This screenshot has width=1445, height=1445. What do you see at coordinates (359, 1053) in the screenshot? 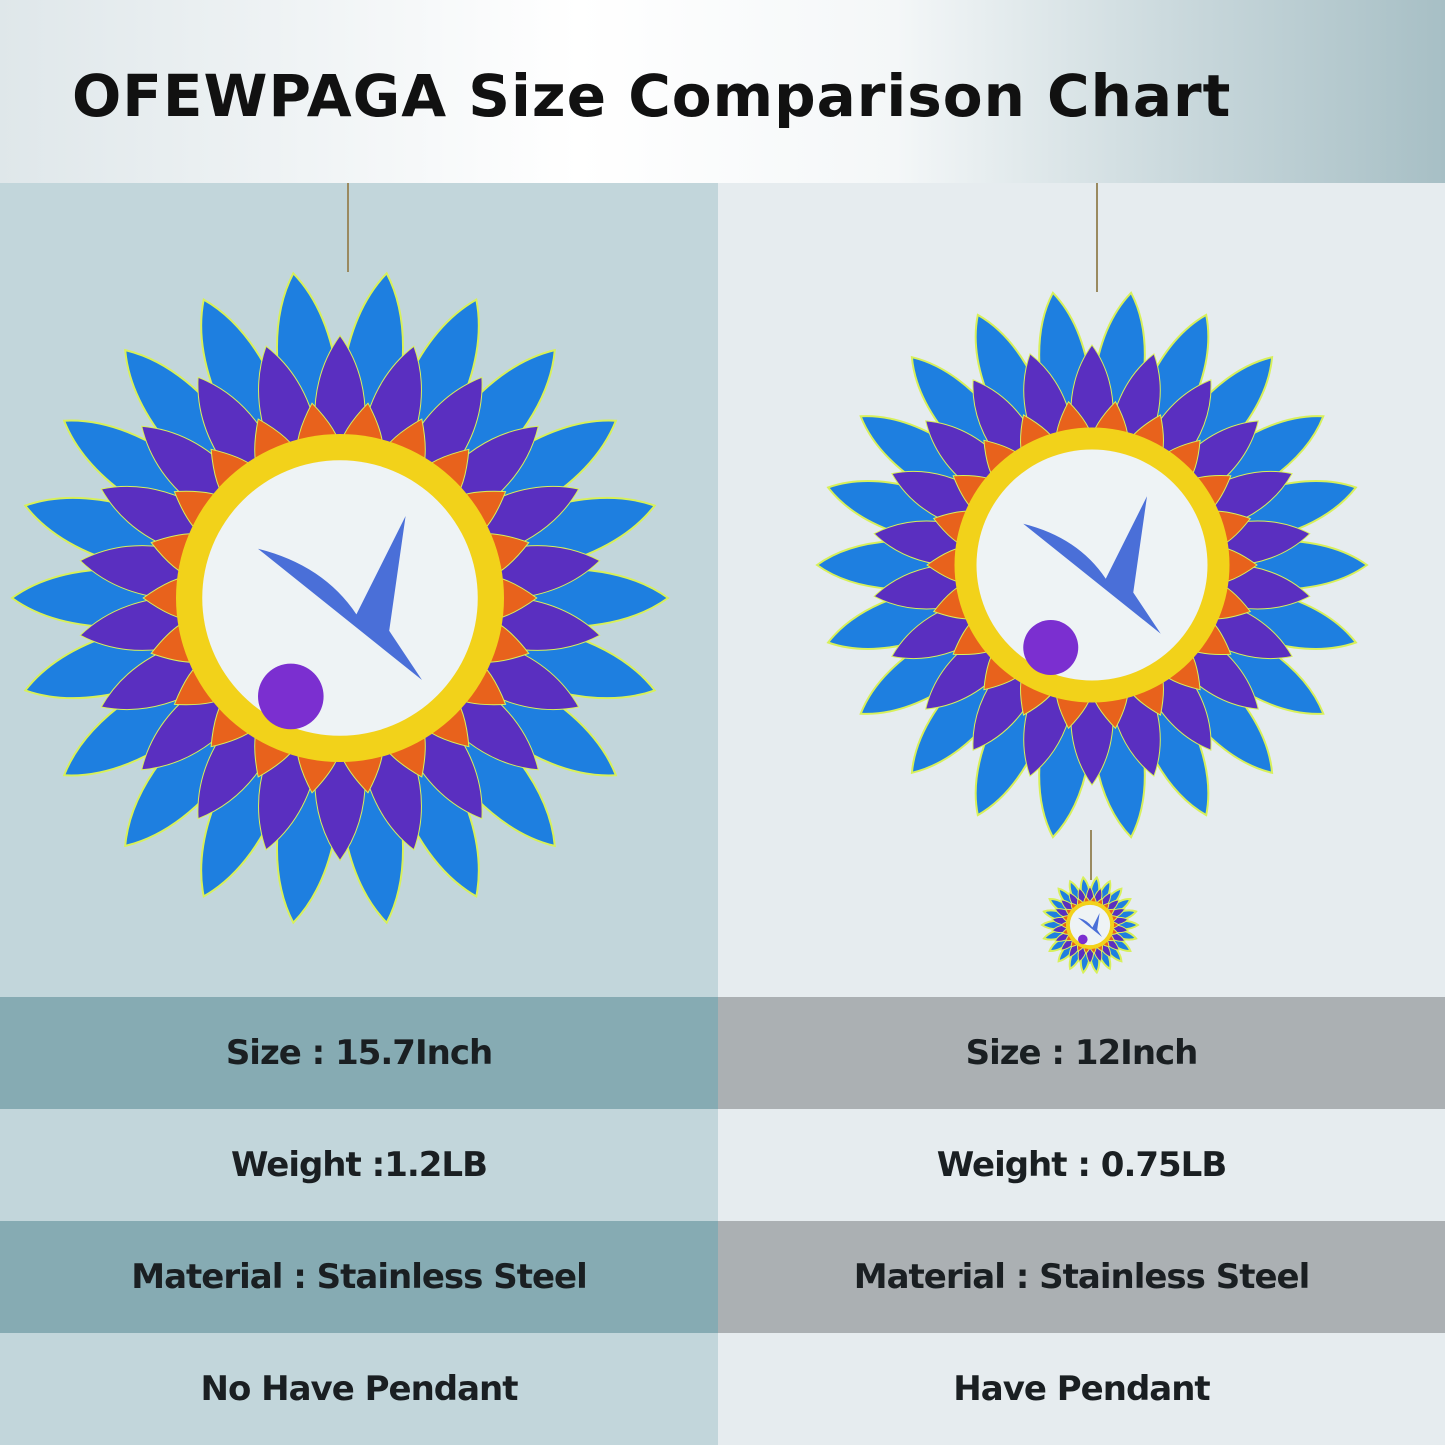
I see `left-size: Size : 15.7Inch` at bounding box center [359, 1053].